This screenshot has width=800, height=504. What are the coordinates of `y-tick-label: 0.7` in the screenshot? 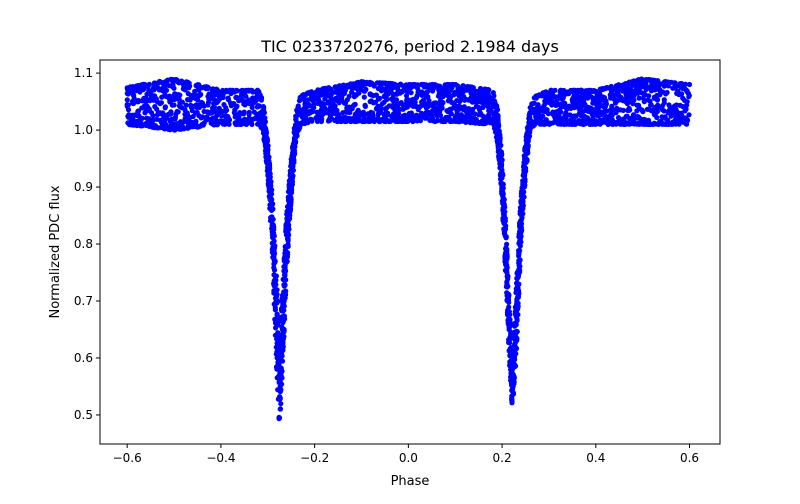 It's located at (83, 301).